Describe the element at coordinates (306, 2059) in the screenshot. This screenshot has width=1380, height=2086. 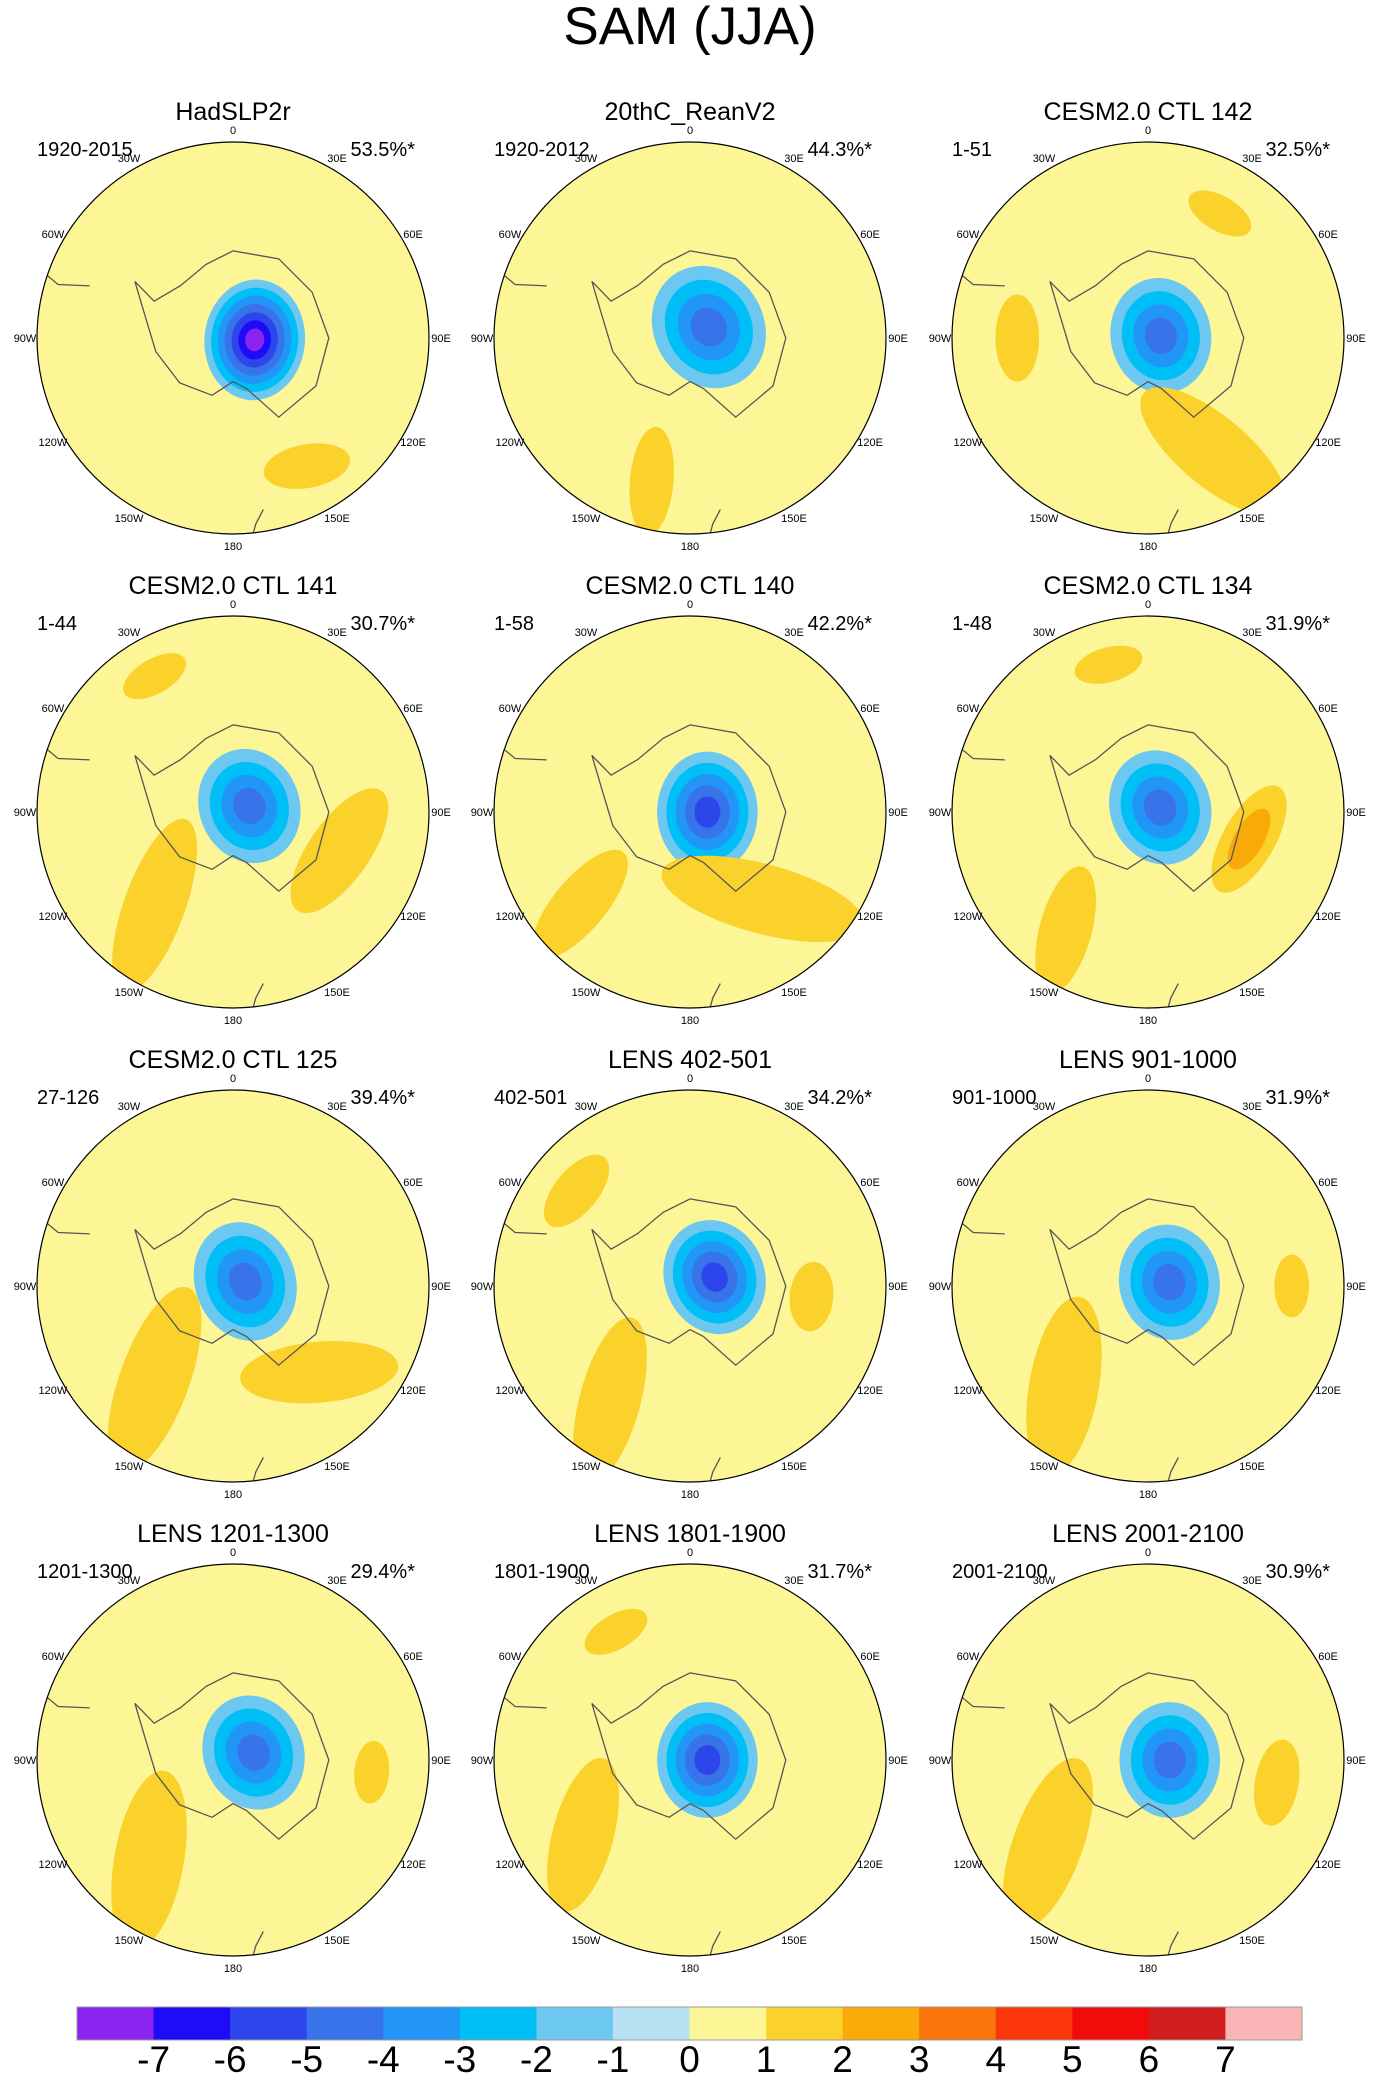
I see `colorbar-tick-label: -5` at that location.